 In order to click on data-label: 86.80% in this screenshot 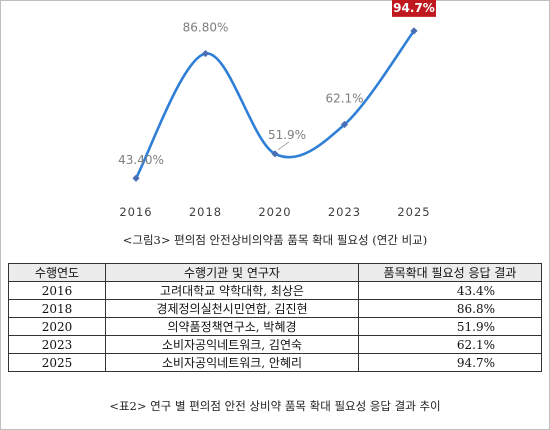, I will do `click(206, 28)`.